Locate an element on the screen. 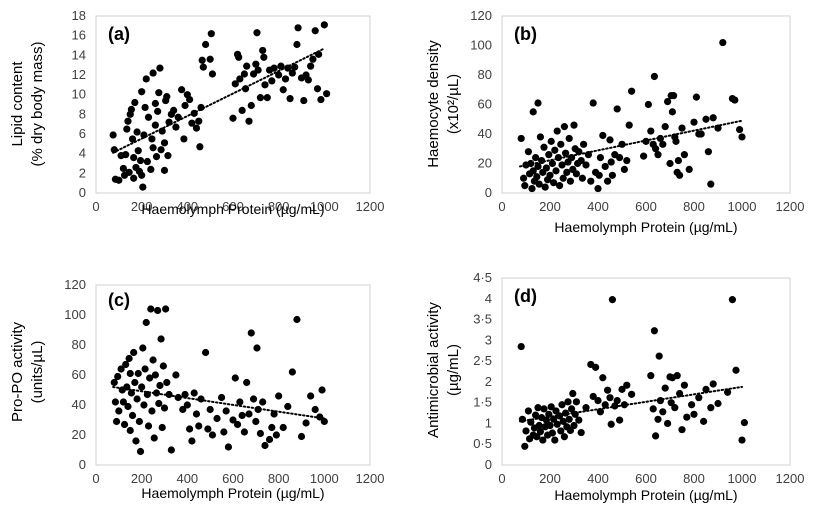  y-axis-title: Pro-PO activity is located at coordinates (17, 371).